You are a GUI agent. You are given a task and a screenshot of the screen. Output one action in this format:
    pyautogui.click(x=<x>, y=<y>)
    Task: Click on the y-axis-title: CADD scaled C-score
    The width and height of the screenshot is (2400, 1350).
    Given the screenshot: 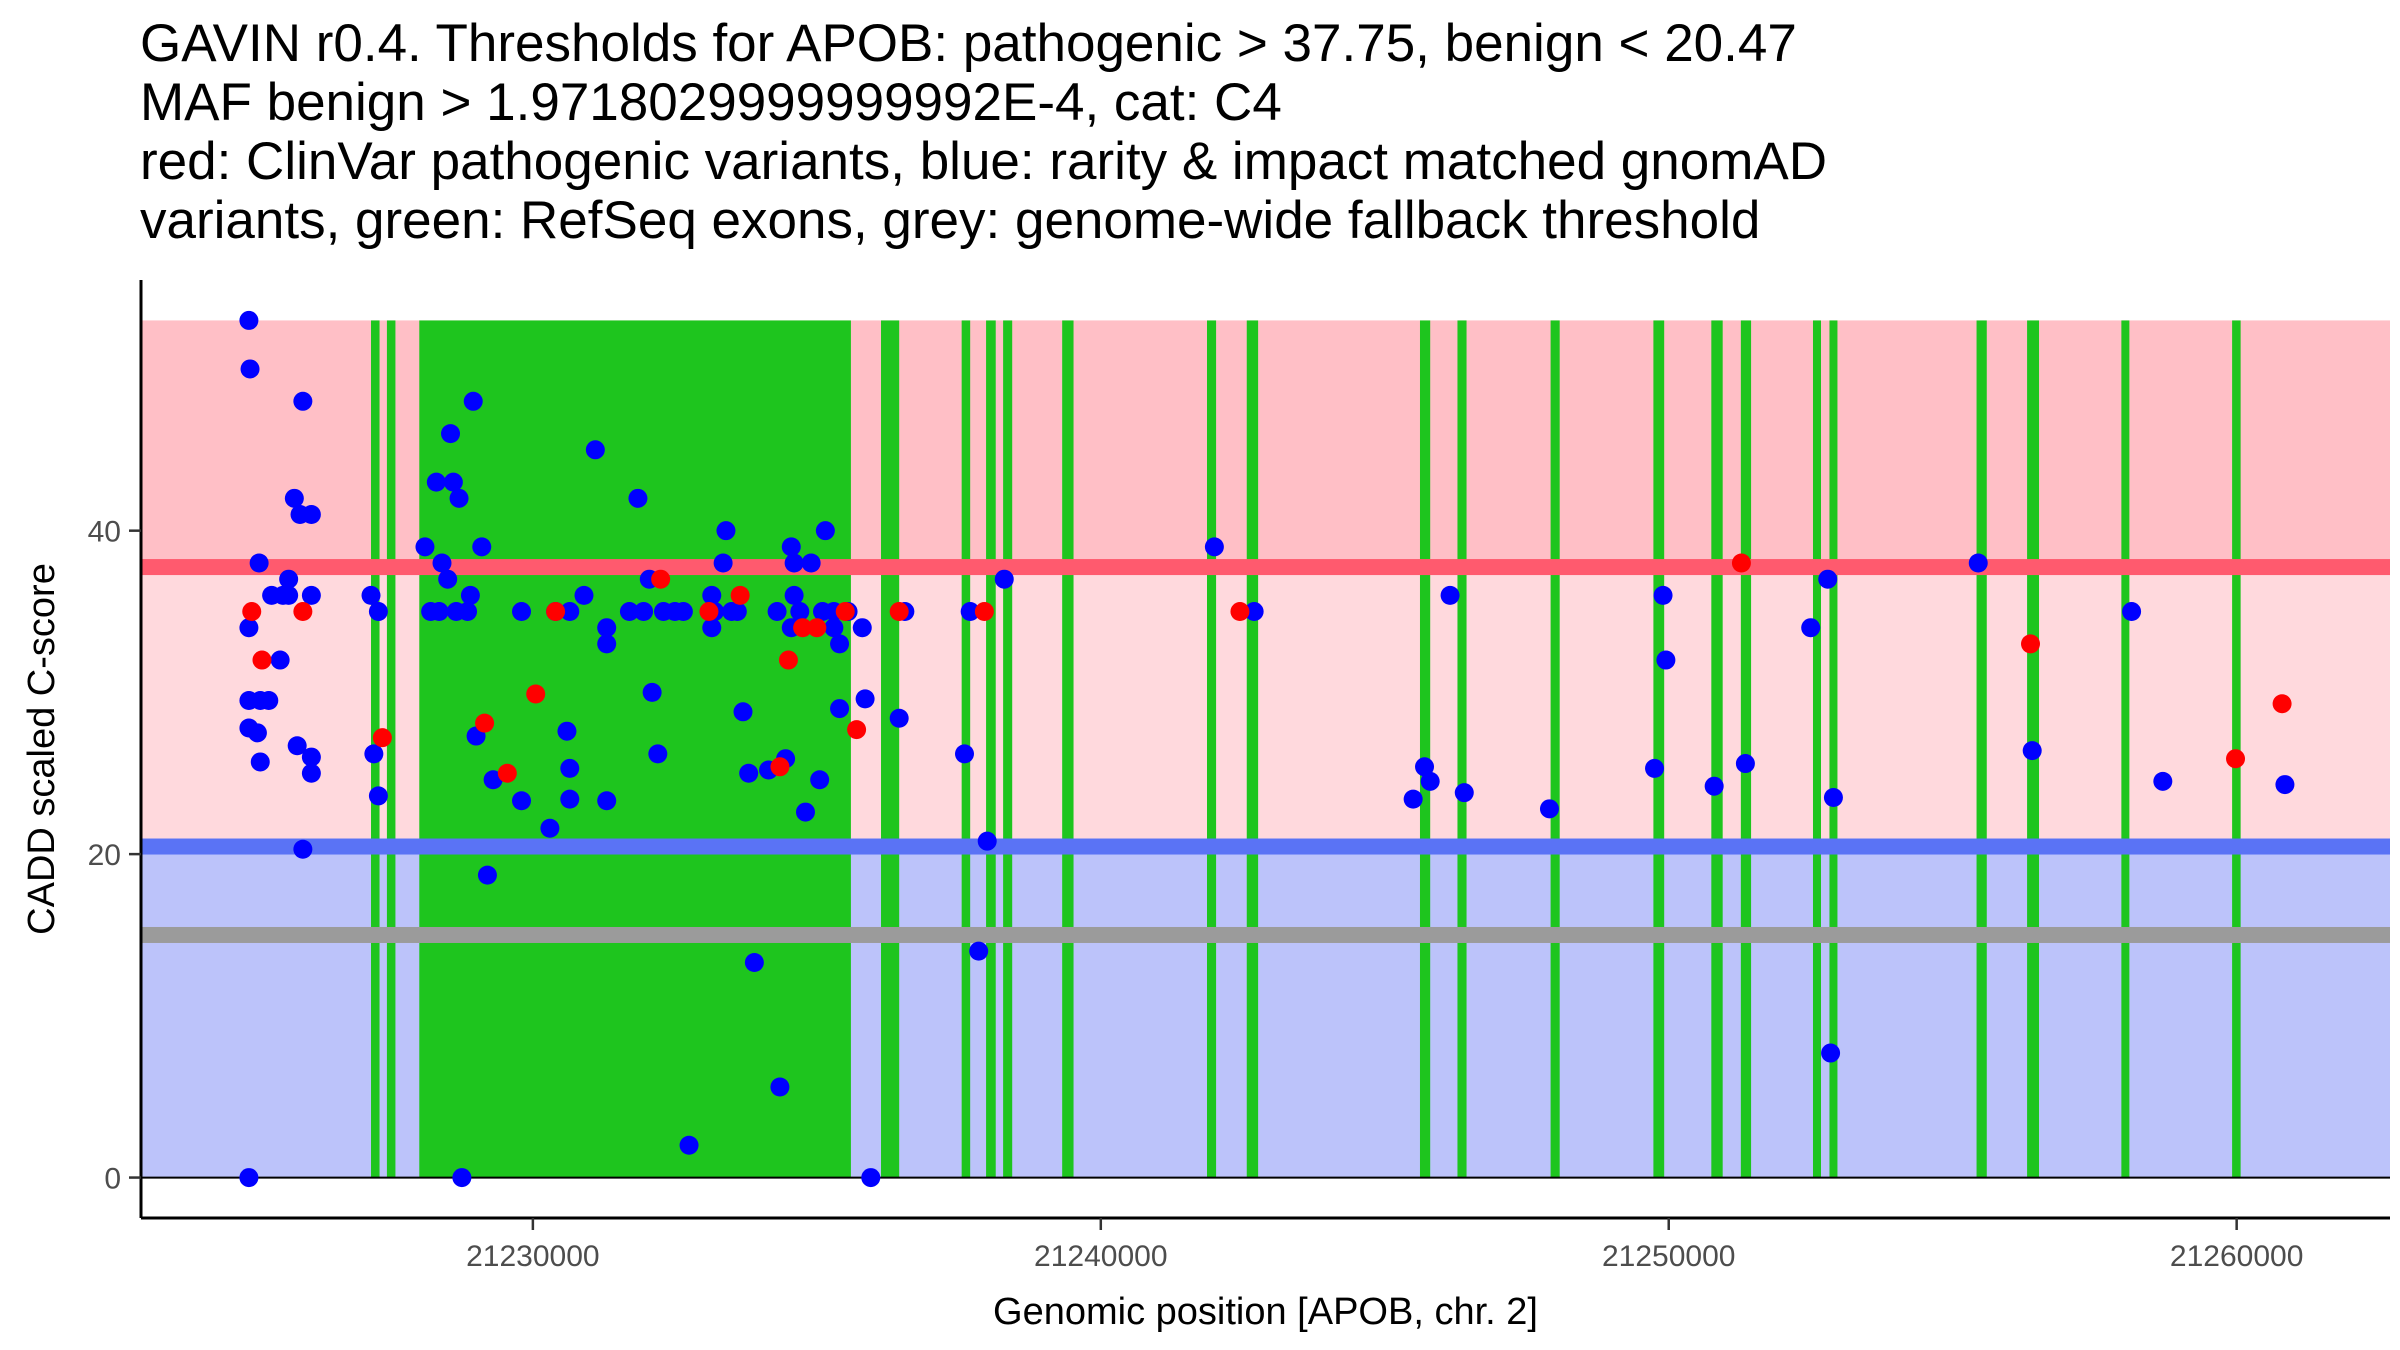 What is the action you would take?
    pyautogui.click(x=42, y=749)
    